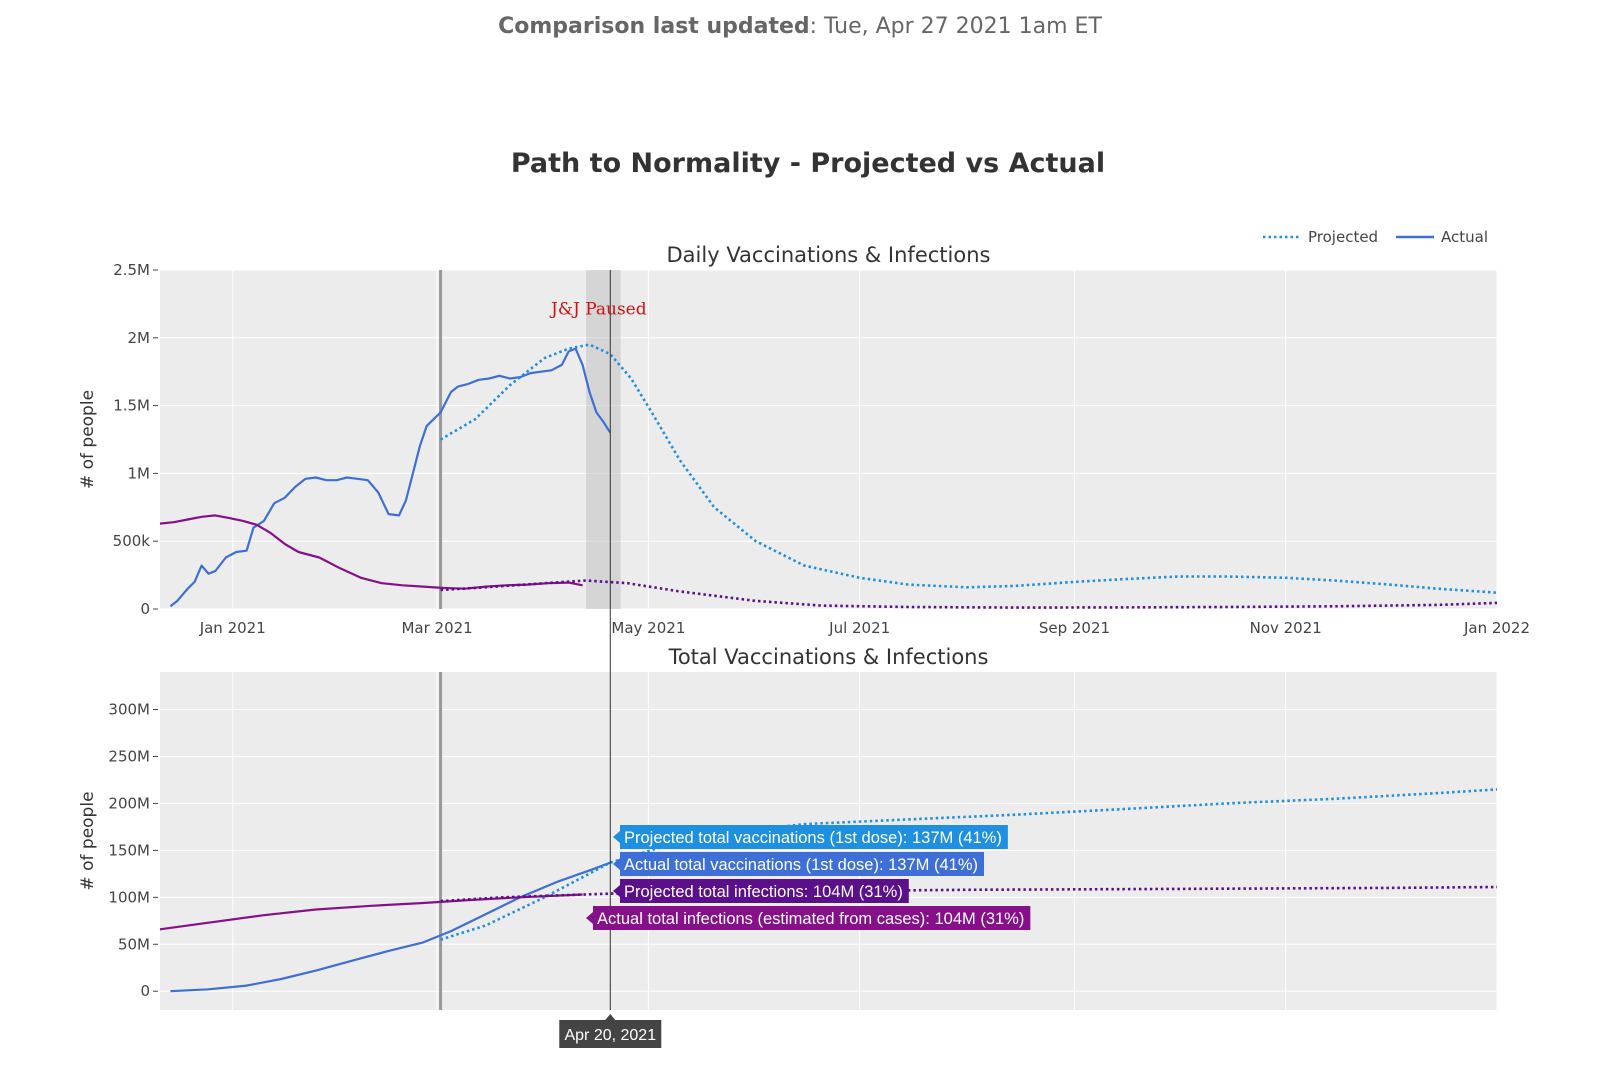 The height and width of the screenshot is (1091, 1600). I want to click on y-tick-label: 100M, so click(129, 897).